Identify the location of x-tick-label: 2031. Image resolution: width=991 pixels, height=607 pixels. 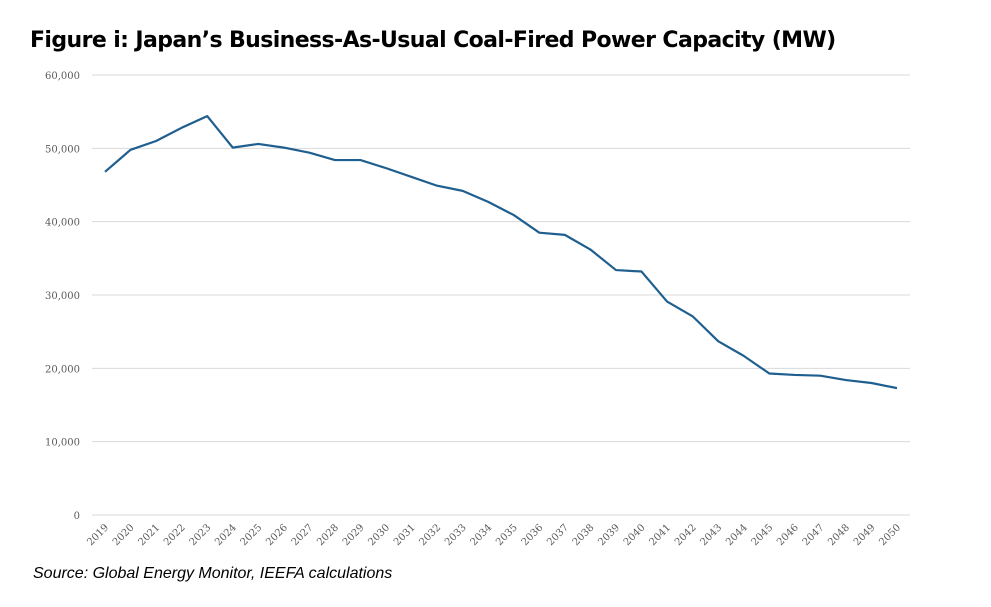
(405, 535).